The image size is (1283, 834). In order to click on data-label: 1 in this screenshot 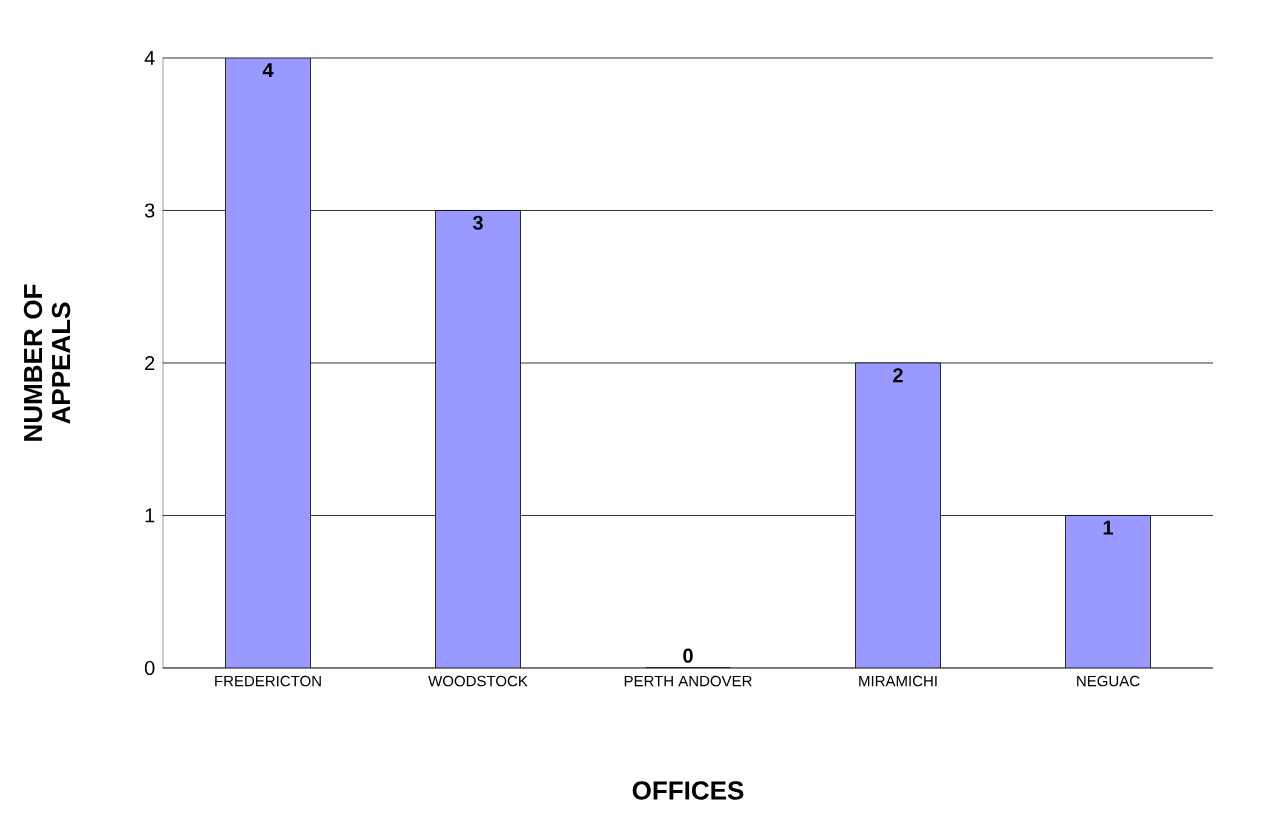, I will do `click(1108, 527)`.